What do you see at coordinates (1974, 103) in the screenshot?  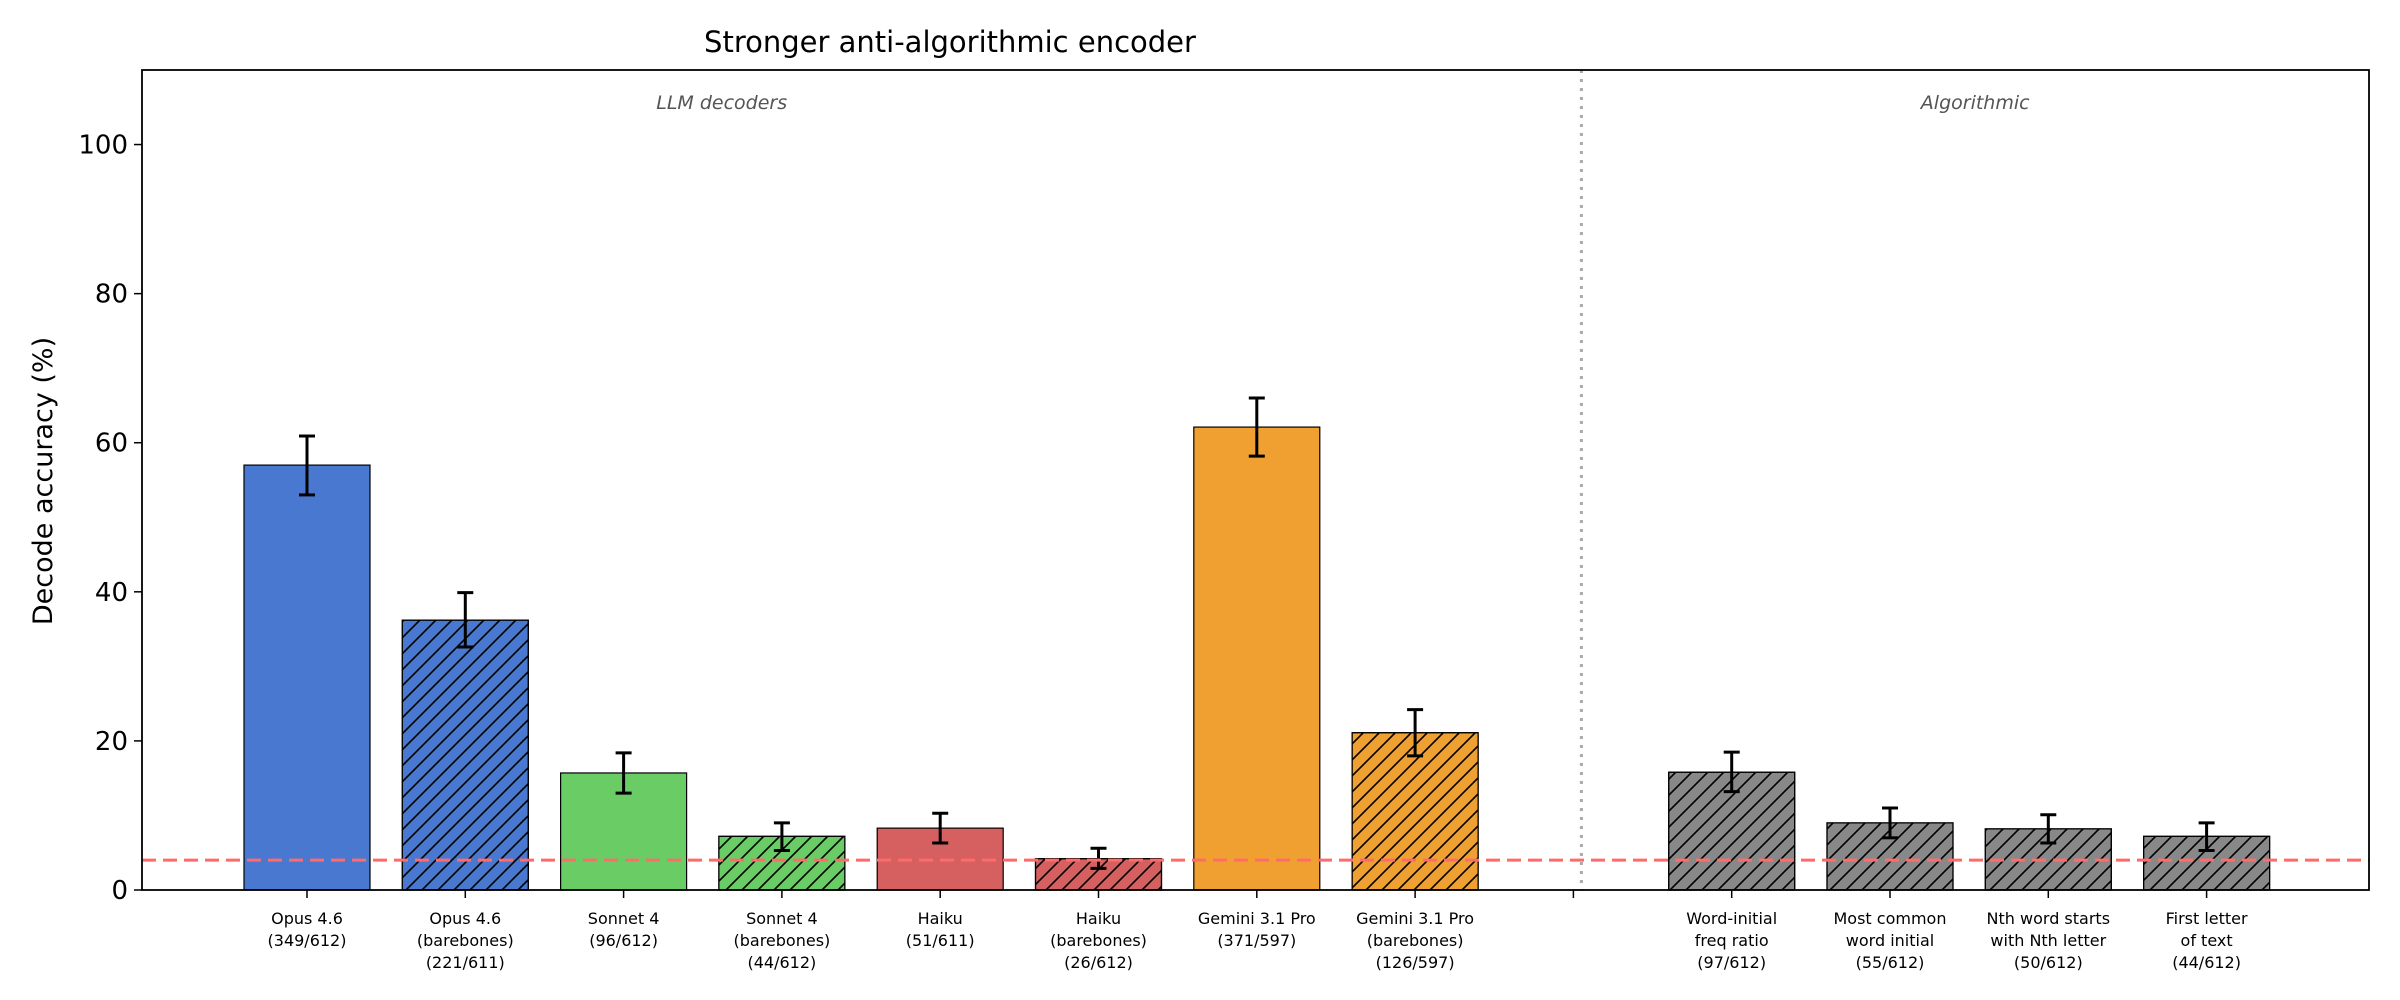 I see `group-label: Algorithmic` at bounding box center [1974, 103].